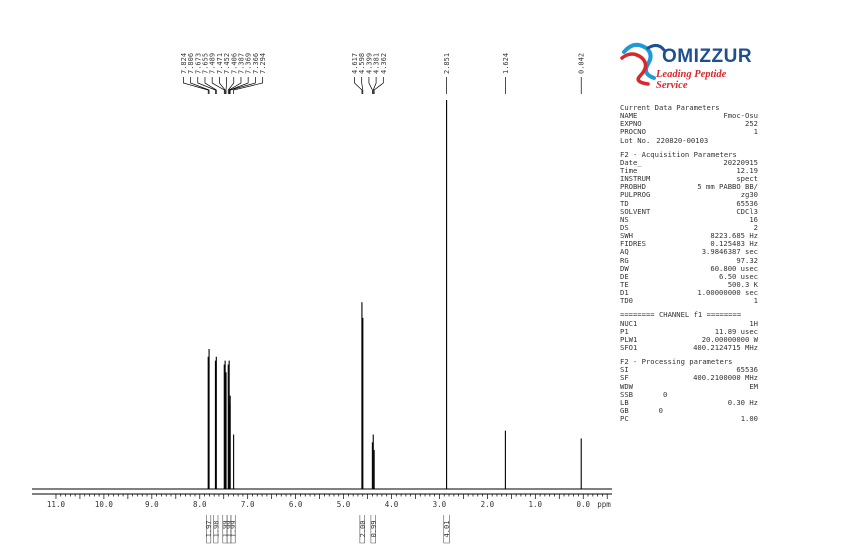 The height and width of the screenshot is (550, 850). I want to click on x-axis-tick-label: 4.0, so click(392, 504).